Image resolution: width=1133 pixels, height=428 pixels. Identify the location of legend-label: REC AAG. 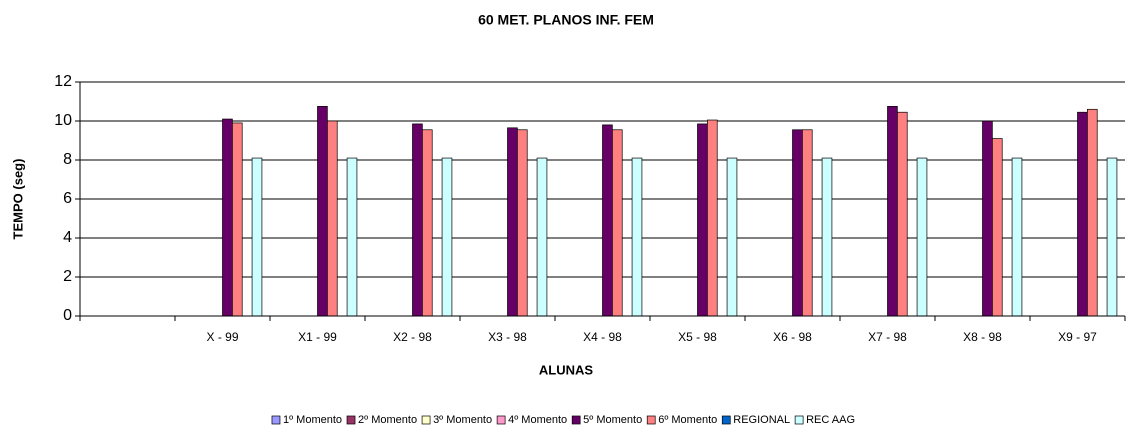
(830, 420).